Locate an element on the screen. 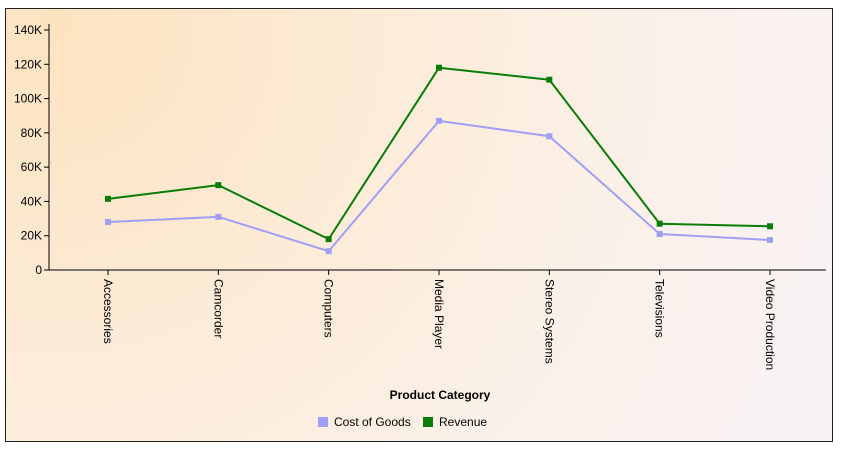 The height and width of the screenshot is (452, 843). x-tick-label: Stereo Systems is located at coordinates (549, 321).